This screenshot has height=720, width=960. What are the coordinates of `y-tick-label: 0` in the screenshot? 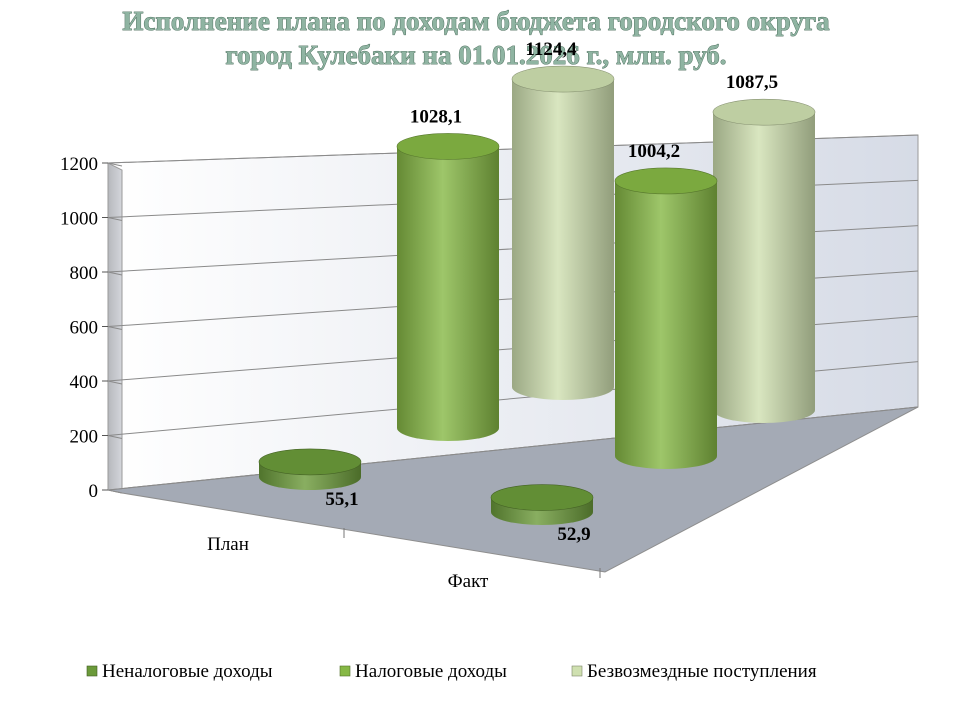 It's located at (94, 491).